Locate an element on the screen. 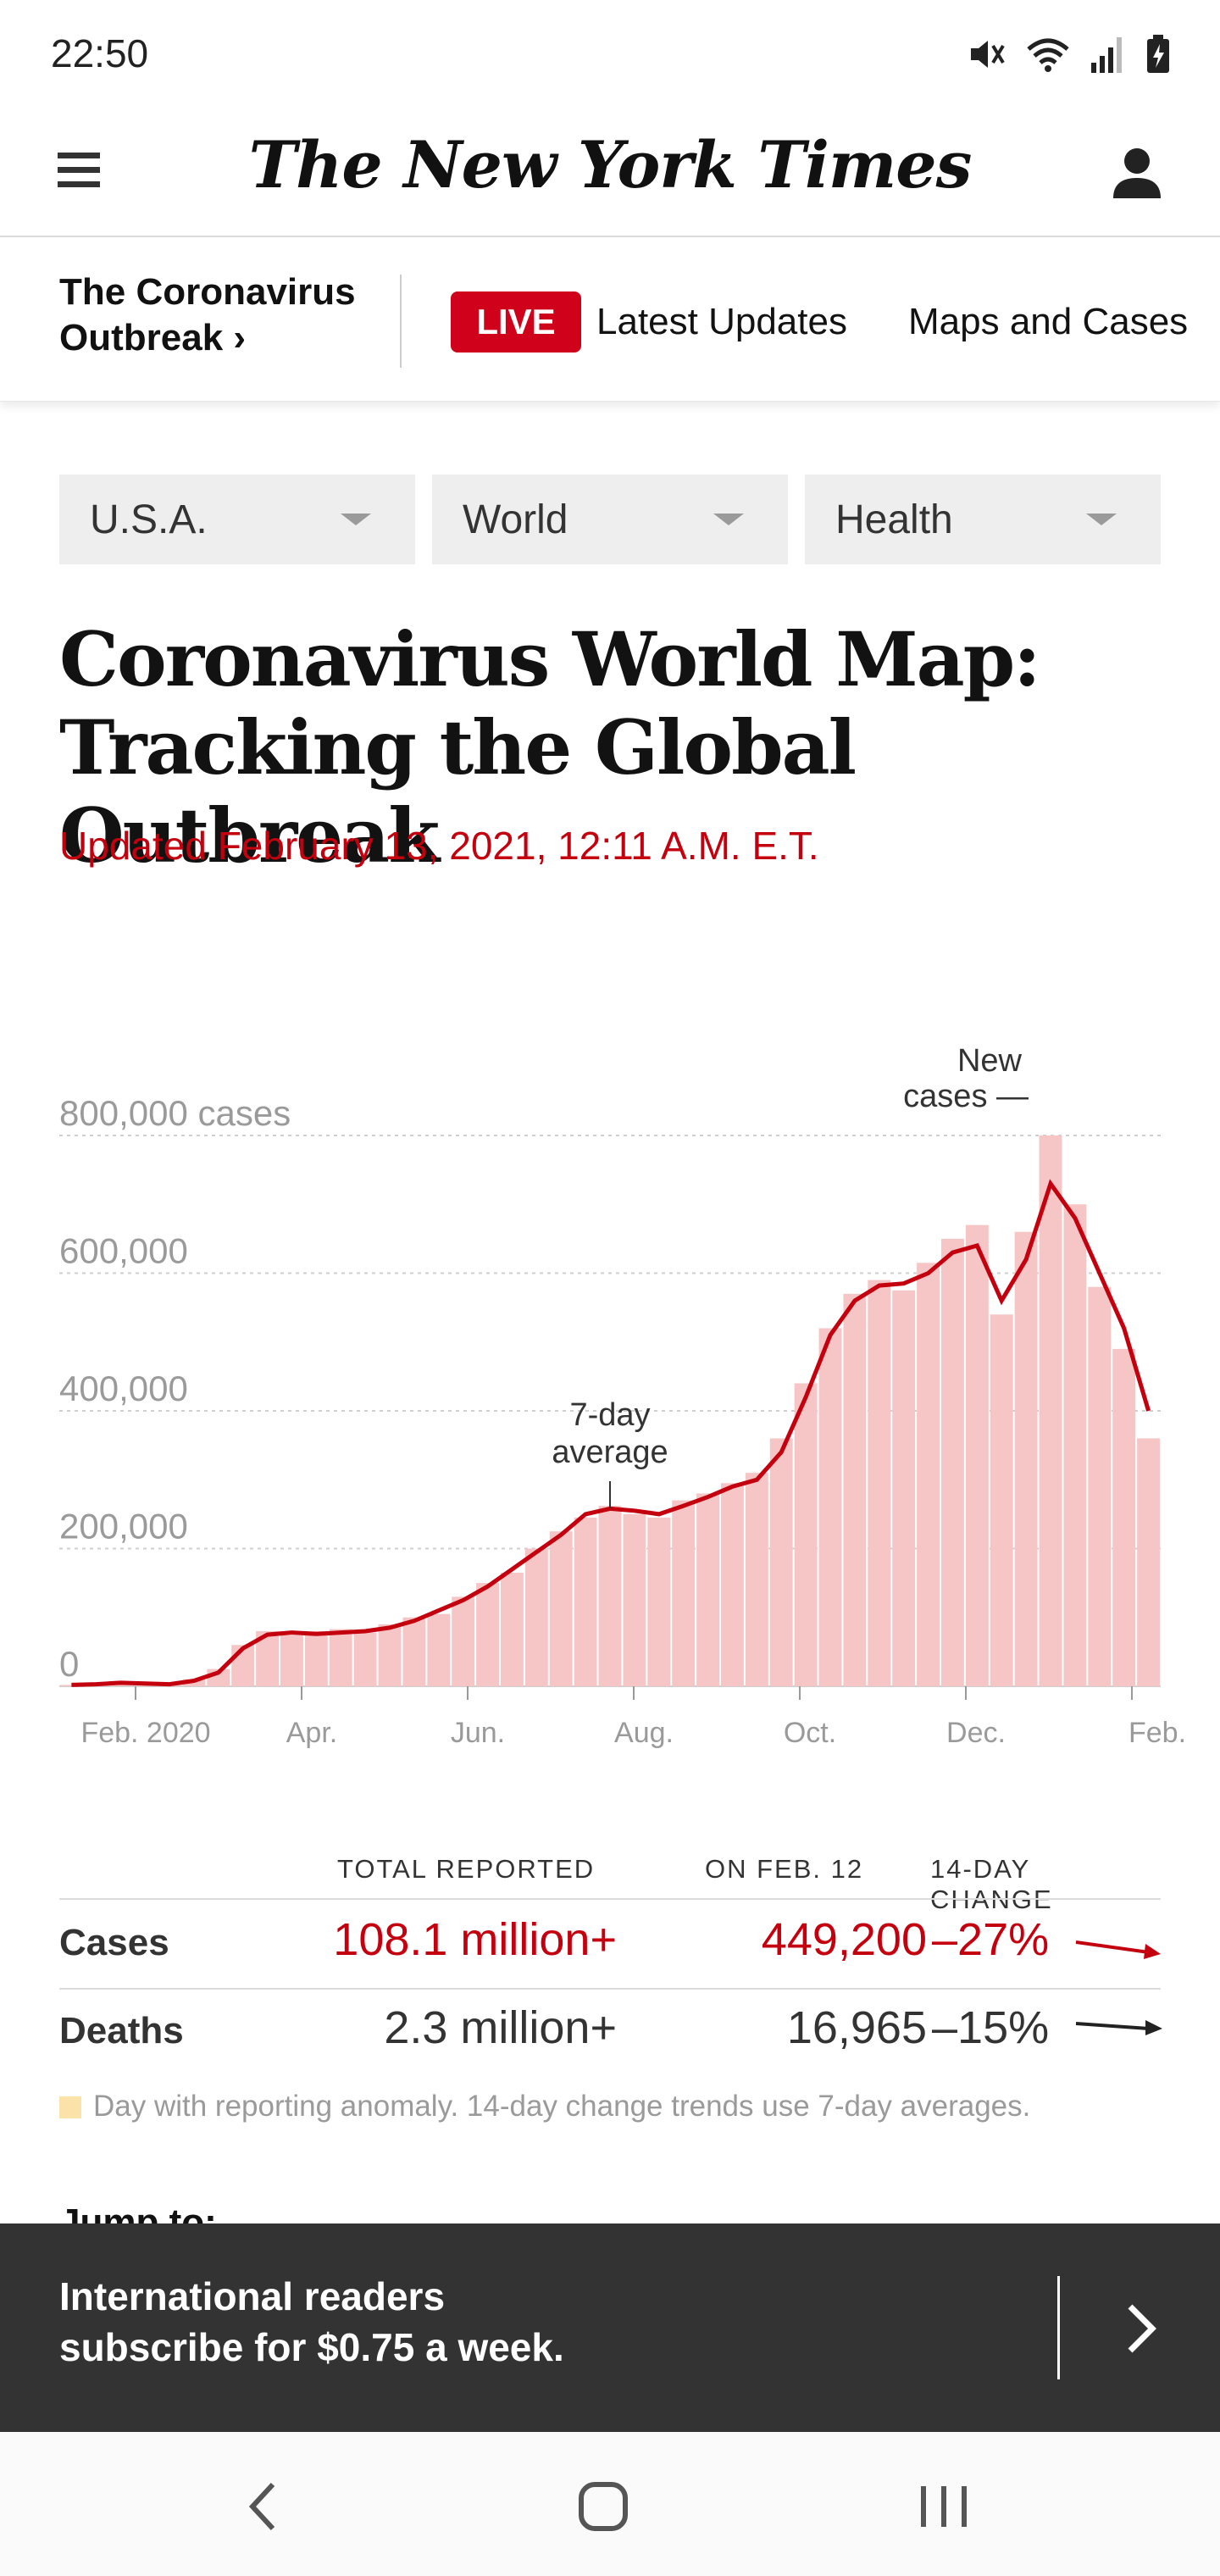 Image resolution: width=1220 pixels, height=2576 pixels. y-tick-label: 200,000 is located at coordinates (123, 1526).